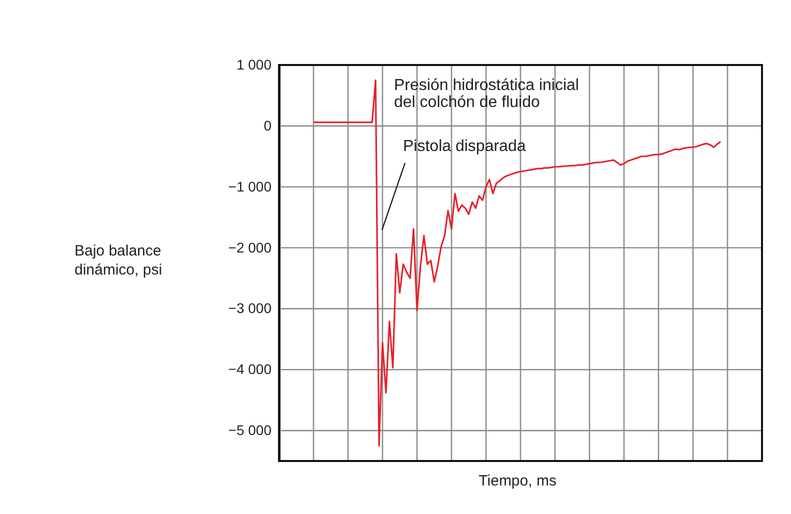 The height and width of the screenshot is (514, 791). I want to click on y-tick-label: −3 000, so click(250, 308).